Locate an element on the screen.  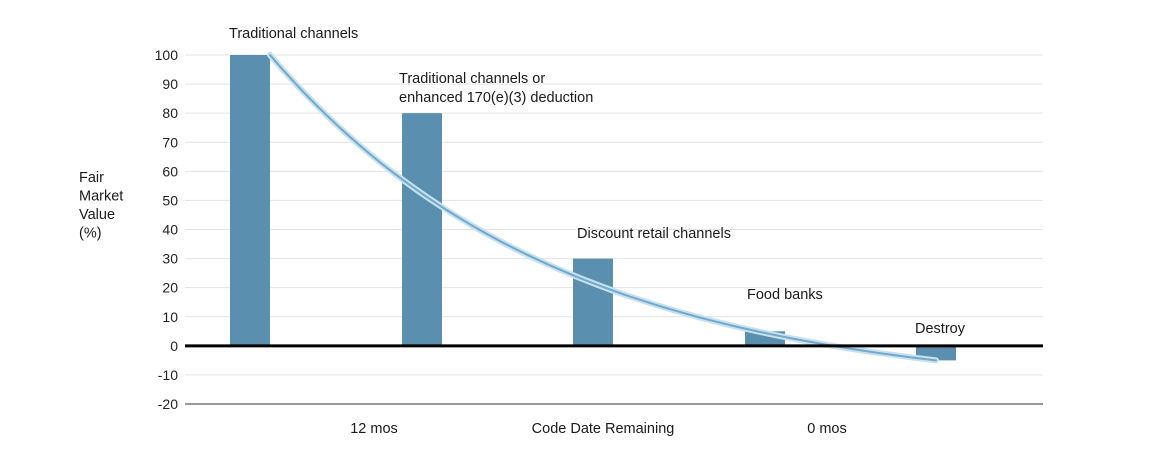
y-tick-label: 100 is located at coordinates (167, 55).